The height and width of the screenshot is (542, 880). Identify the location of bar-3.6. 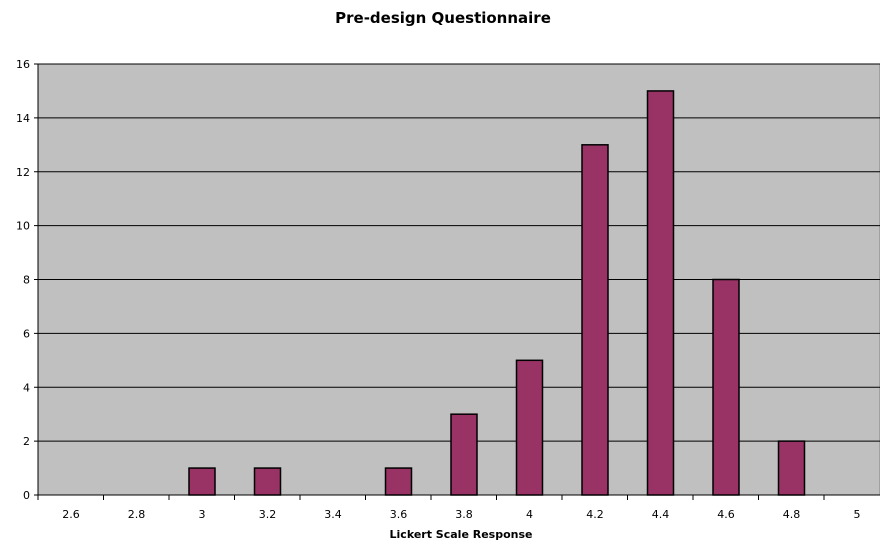
(398, 481).